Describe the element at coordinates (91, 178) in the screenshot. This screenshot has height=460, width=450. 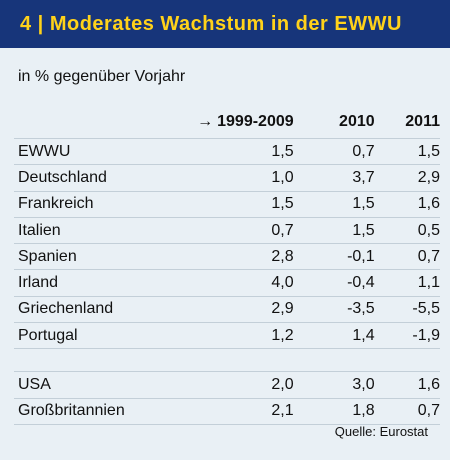
I see `row-label: Deutschland` at that location.